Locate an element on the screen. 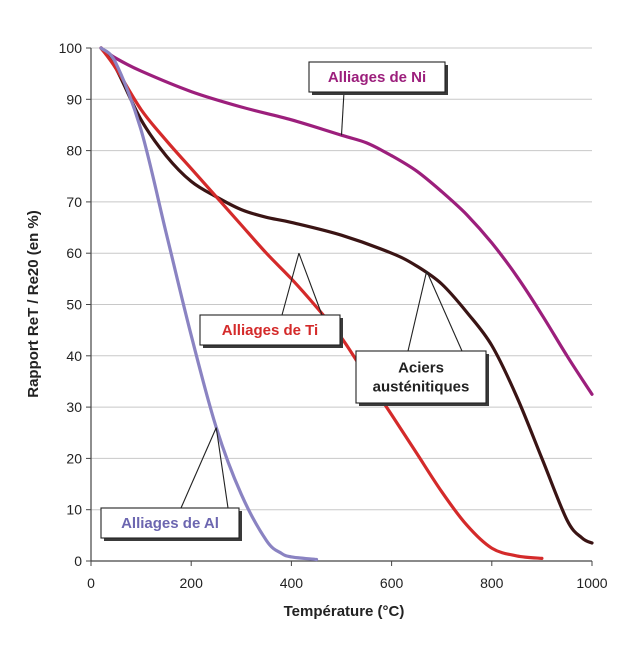 Image resolution: width=630 pixels, height=648 pixels. y-tick-label-80: 80 is located at coordinates (74, 151).